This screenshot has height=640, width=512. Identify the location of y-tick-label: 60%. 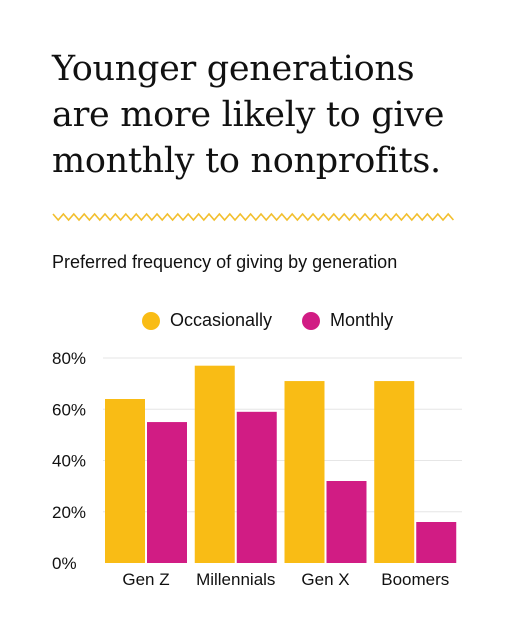
(69, 409).